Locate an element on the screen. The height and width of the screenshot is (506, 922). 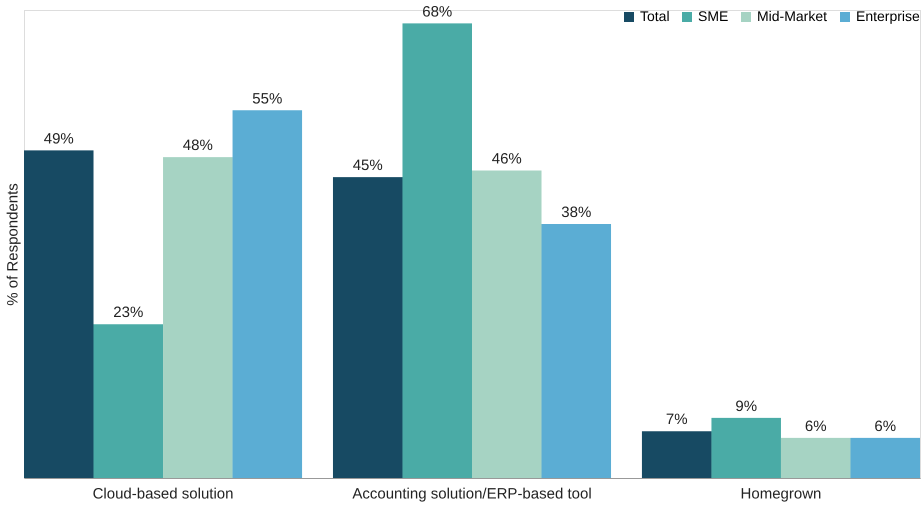
x-tick-label: Homegrown is located at coordinates (781, 494).